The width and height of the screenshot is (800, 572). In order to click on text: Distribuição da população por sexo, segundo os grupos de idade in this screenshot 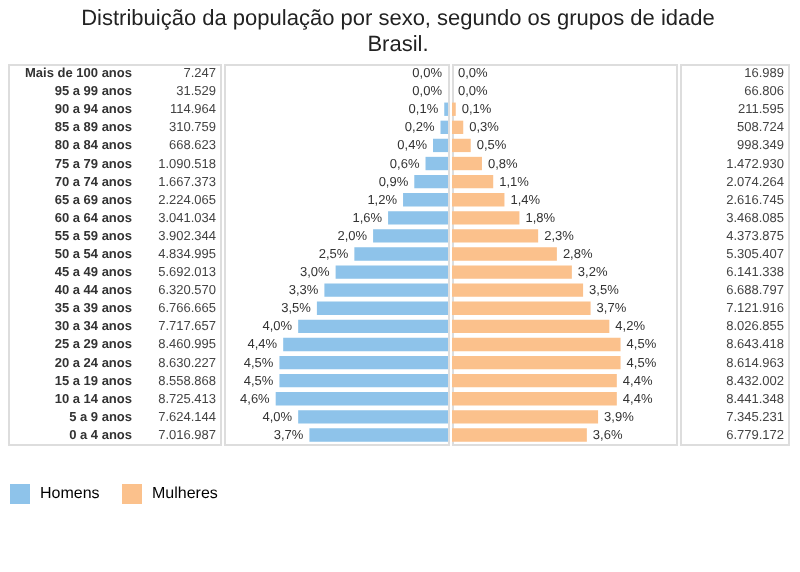, I will do `click(398, 19)`.